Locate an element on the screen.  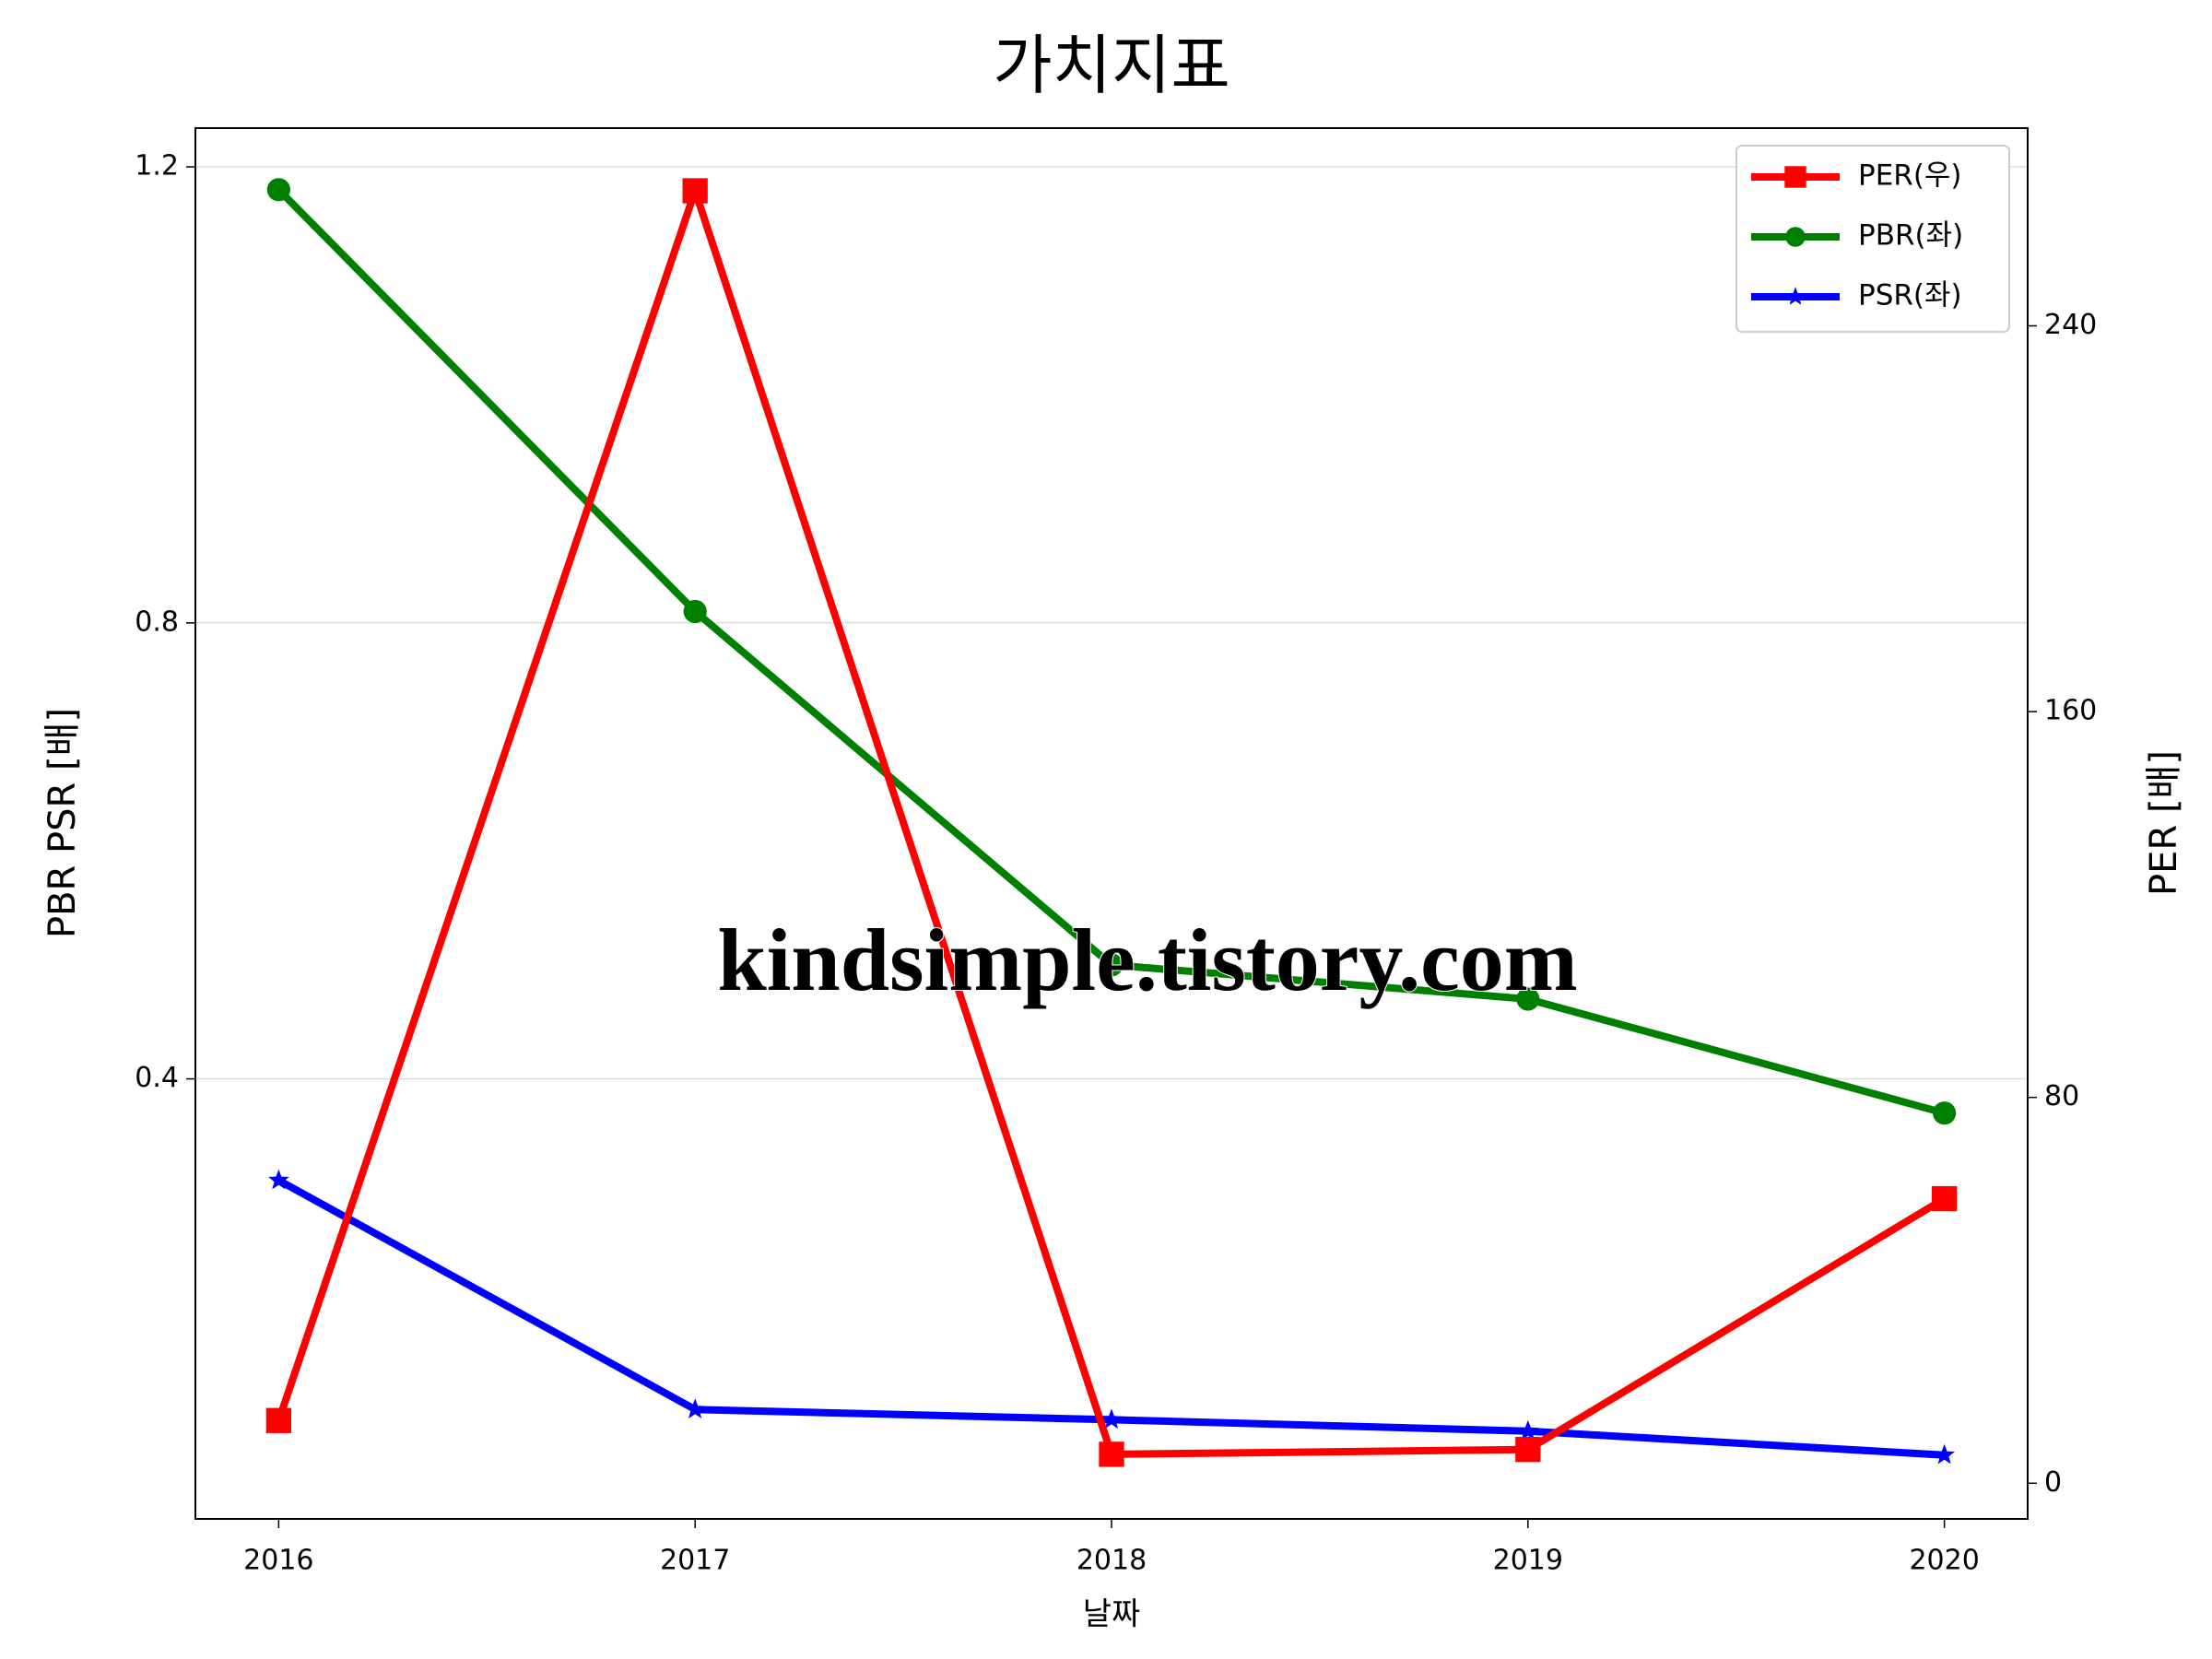
x-tick-label: 2018 is located at coordinates (1112, 1561).